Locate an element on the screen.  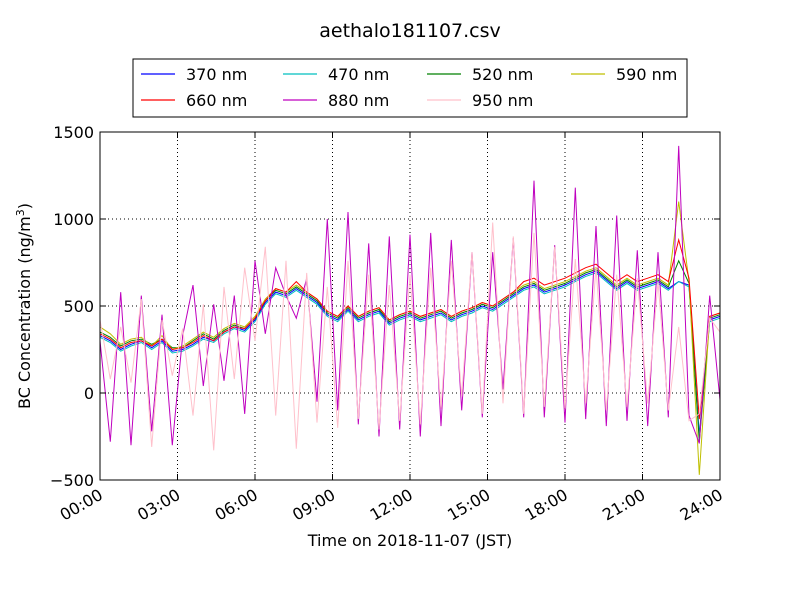
x-tick-label: 06:00 is located at coordinates (236, 505).